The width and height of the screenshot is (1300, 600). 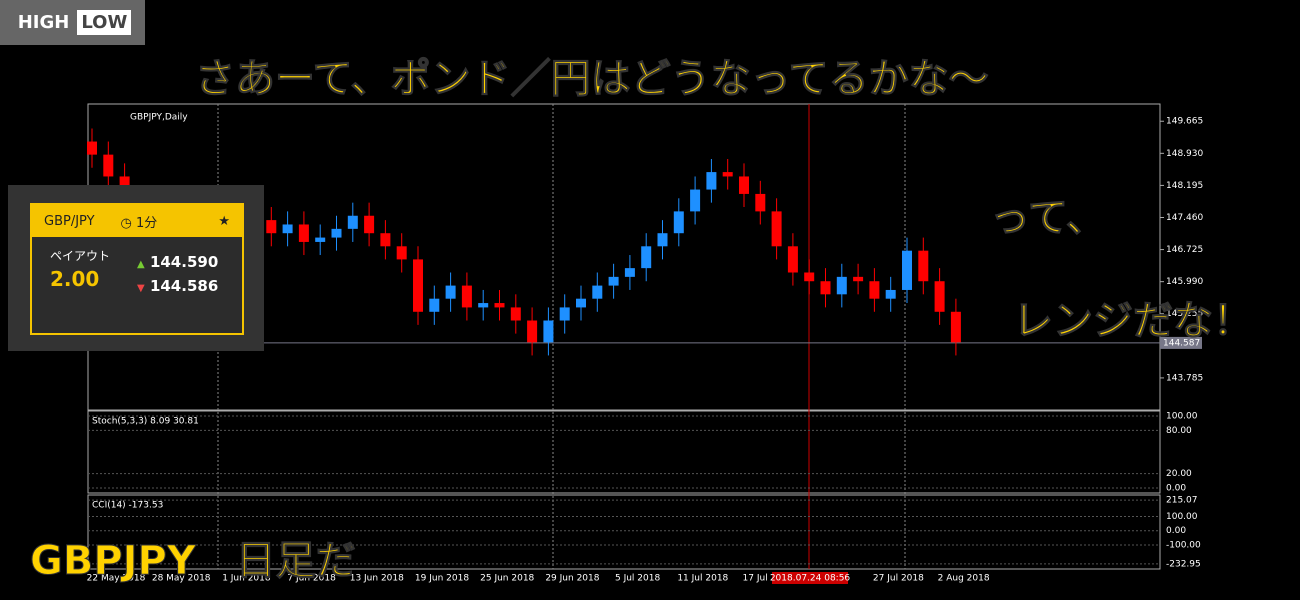 I want to click on logo: HIGH LOW, so click(x=72, y=22).